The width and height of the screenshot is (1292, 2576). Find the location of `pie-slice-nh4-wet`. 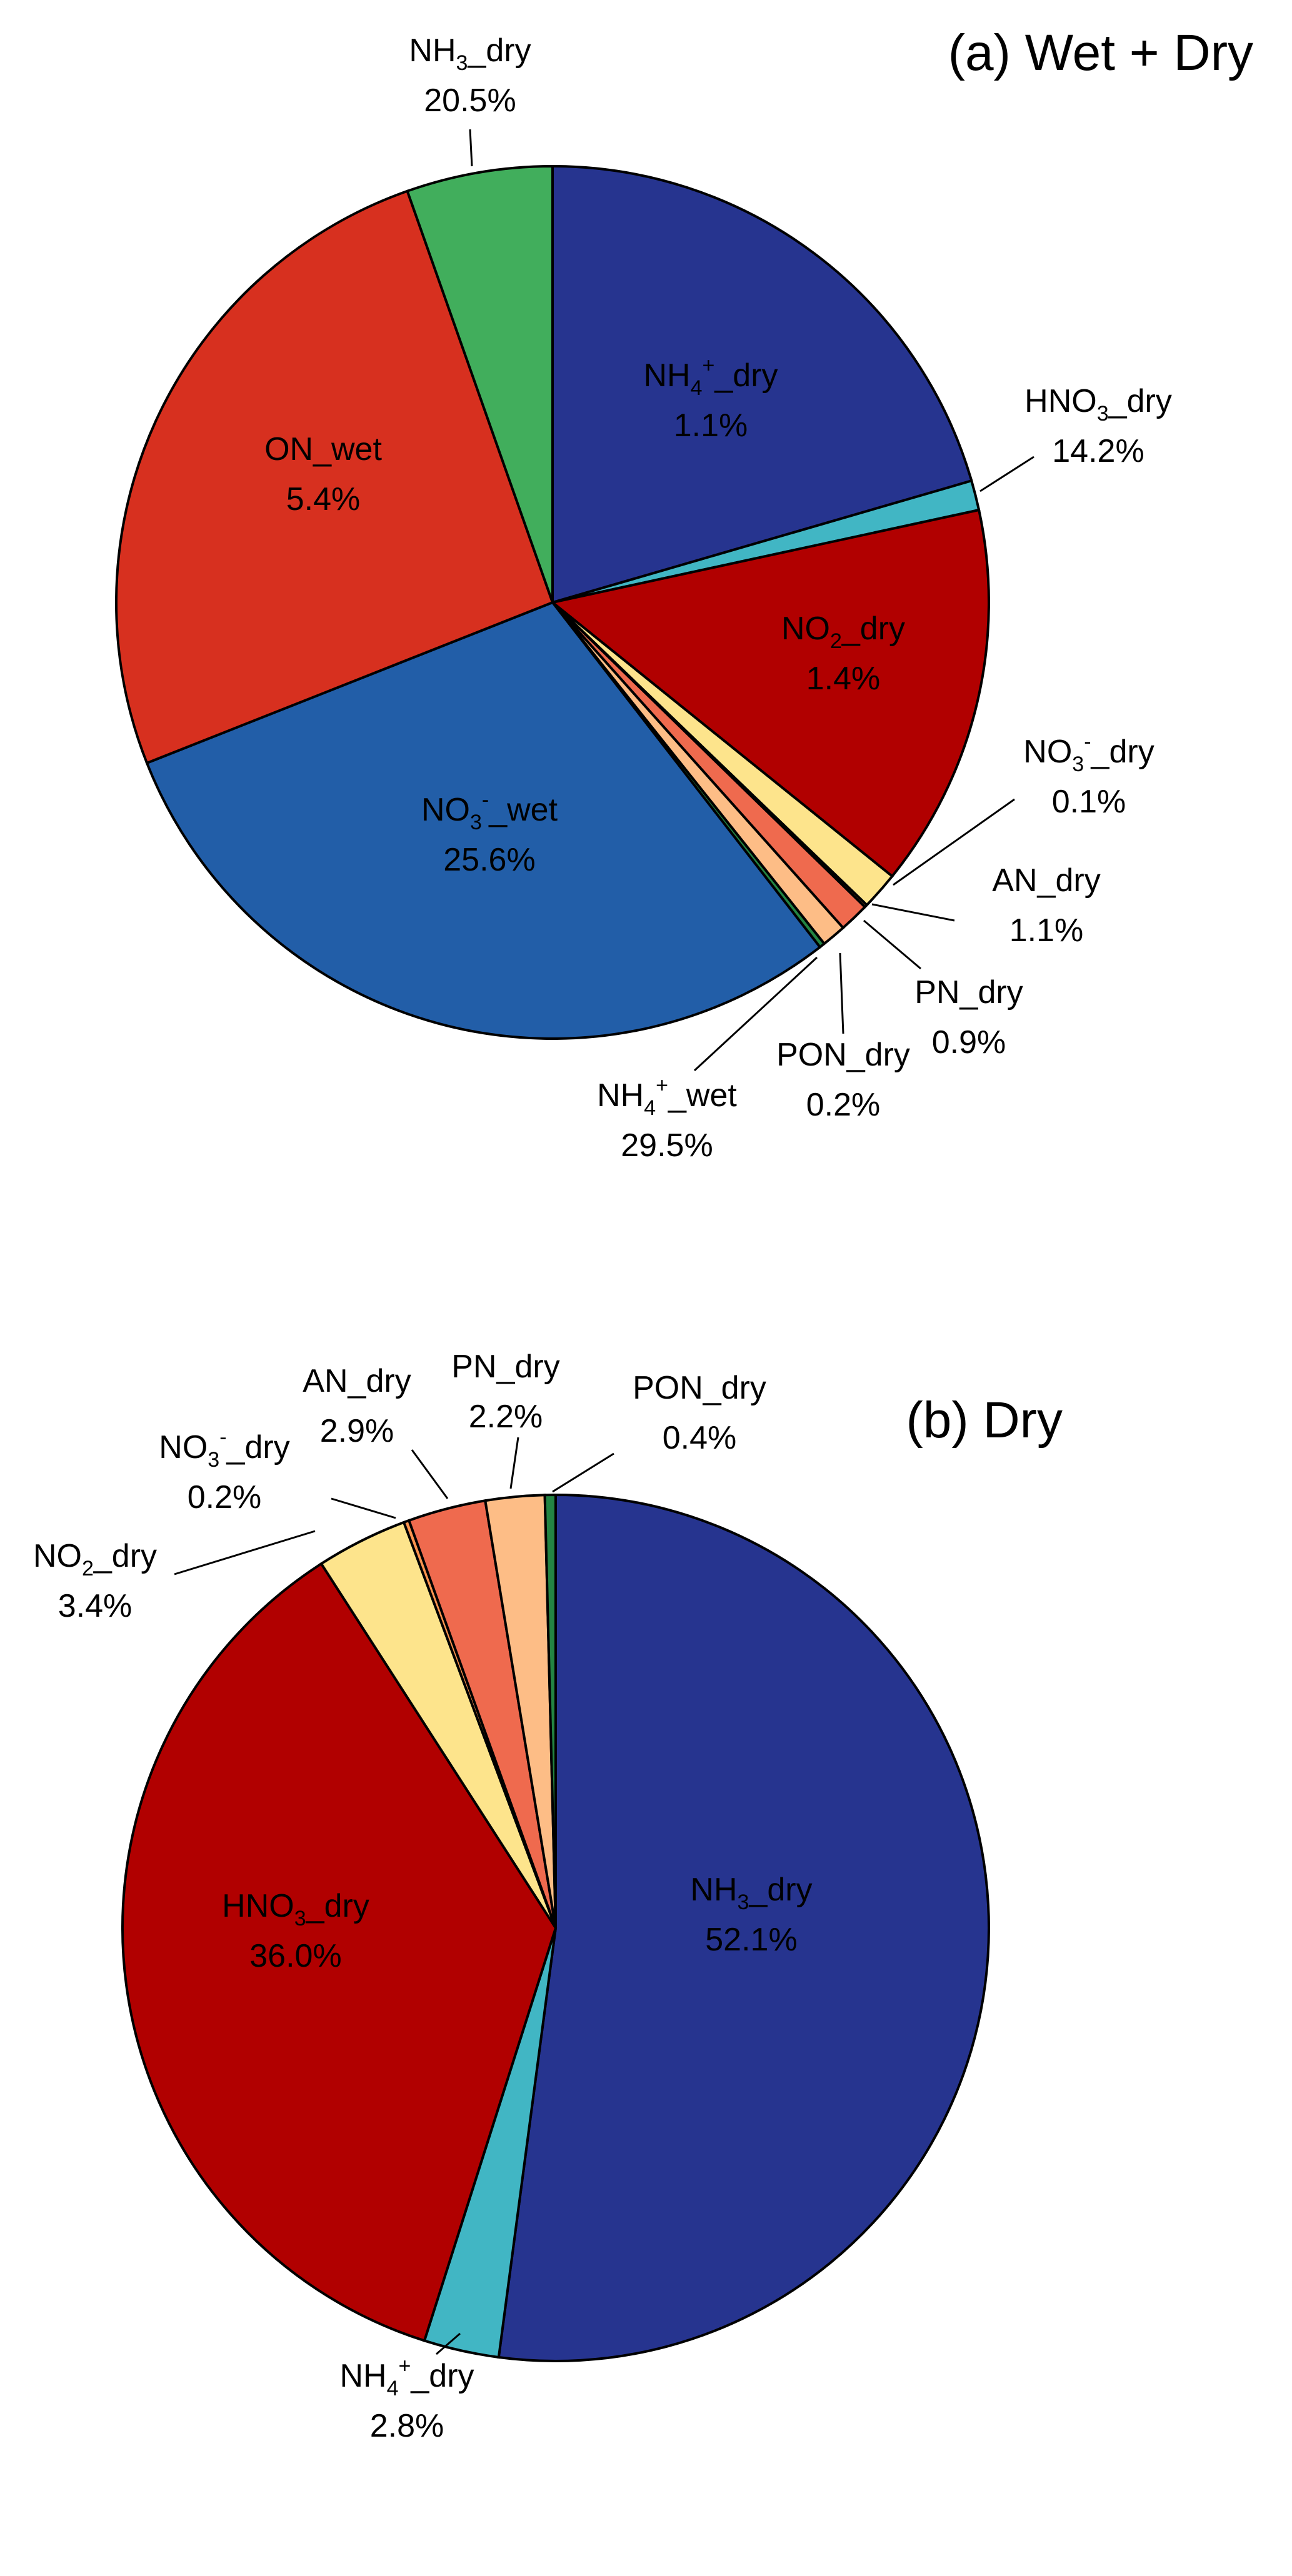

pie-slice-nh4-wet is located at coordinates (483, 821).